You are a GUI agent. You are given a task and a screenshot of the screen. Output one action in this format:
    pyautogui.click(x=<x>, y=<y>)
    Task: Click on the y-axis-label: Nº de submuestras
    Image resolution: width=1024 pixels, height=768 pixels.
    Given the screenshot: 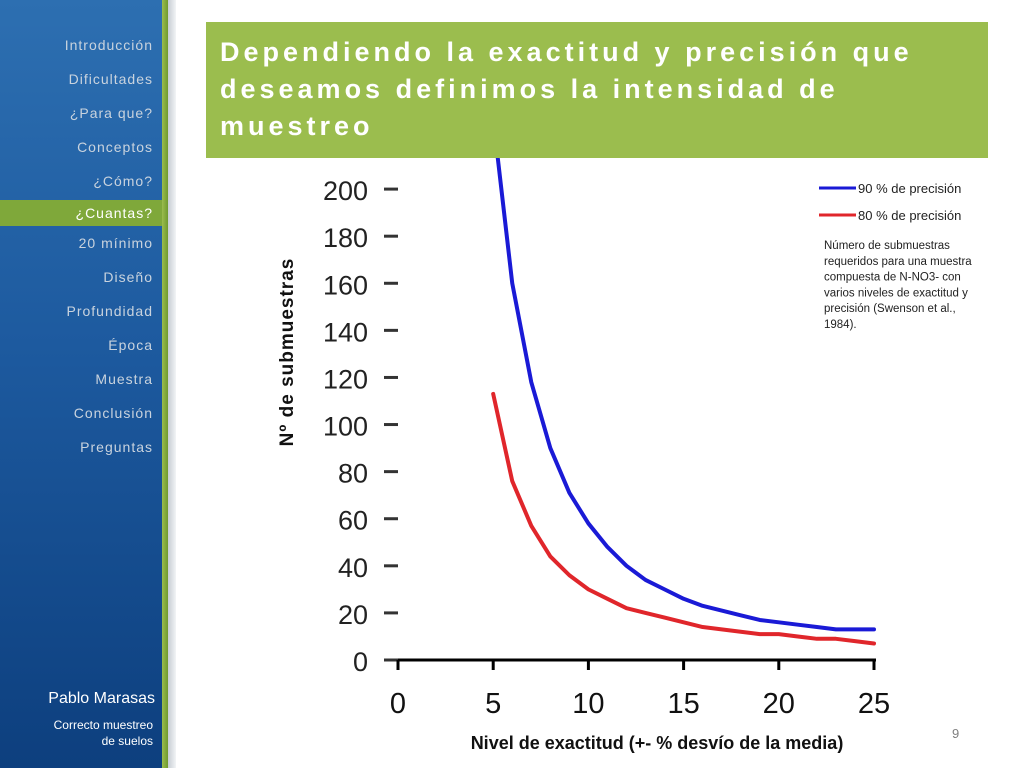 What is the action you would take?
    pyautogui.click(x=287, y=352)
    